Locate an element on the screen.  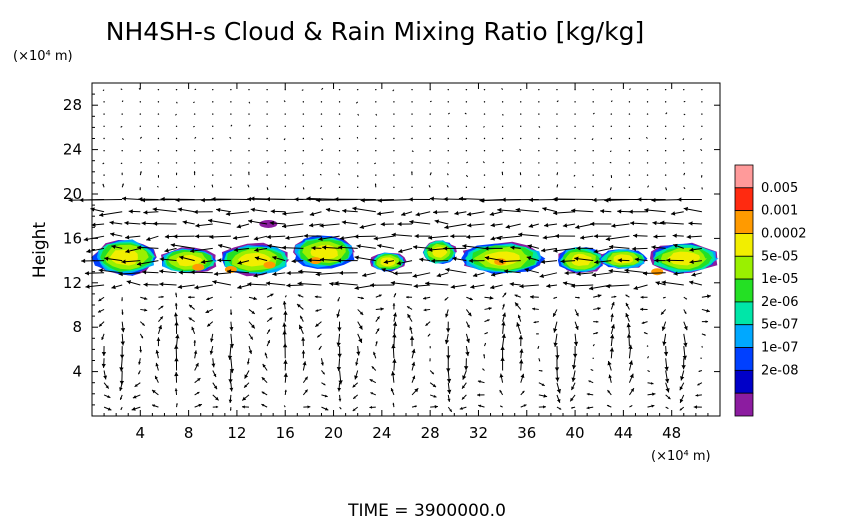
cloud-peak is located at coordinates (198, 267).